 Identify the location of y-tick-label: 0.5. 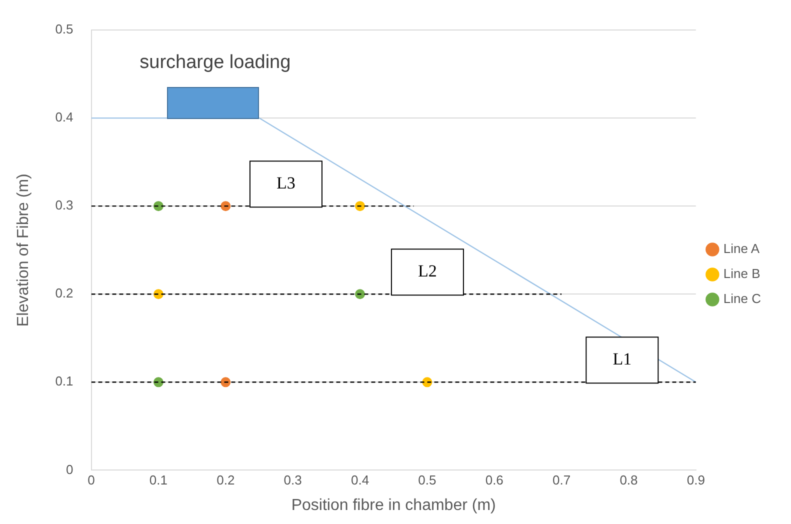
(64, 29).